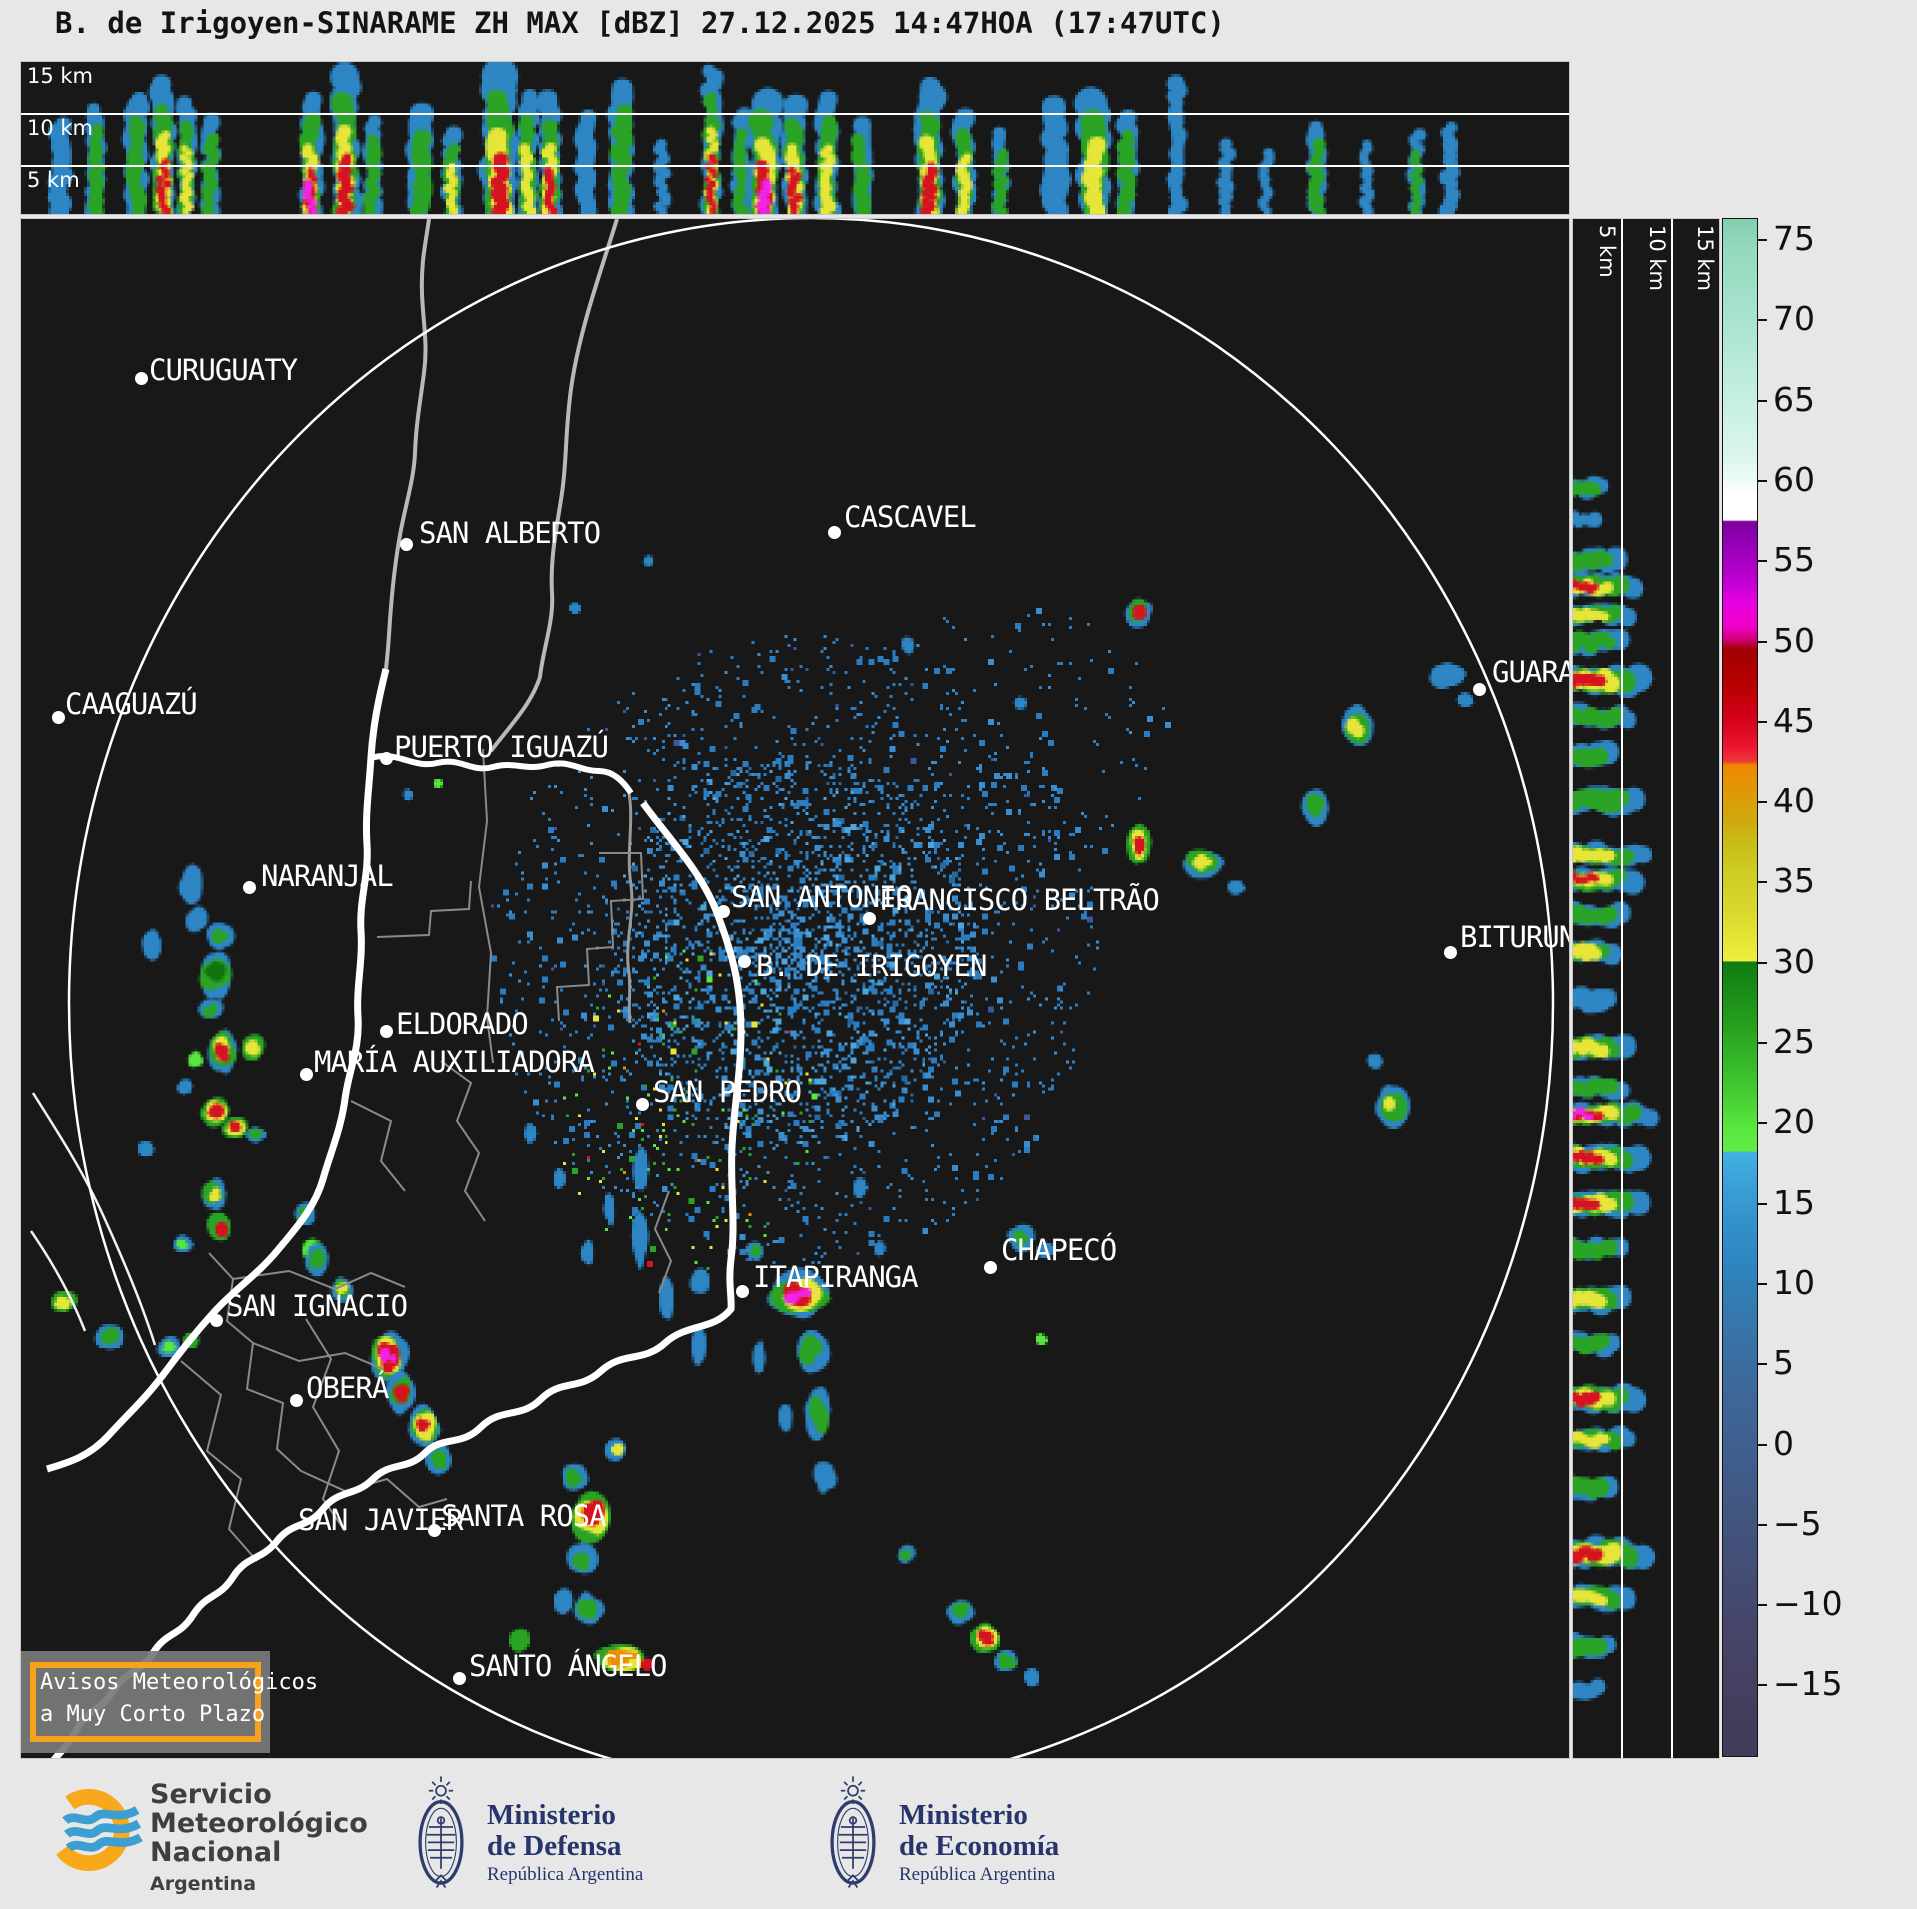  I want to click on colorbar-tick-label: −5, so click(1797, 1523).